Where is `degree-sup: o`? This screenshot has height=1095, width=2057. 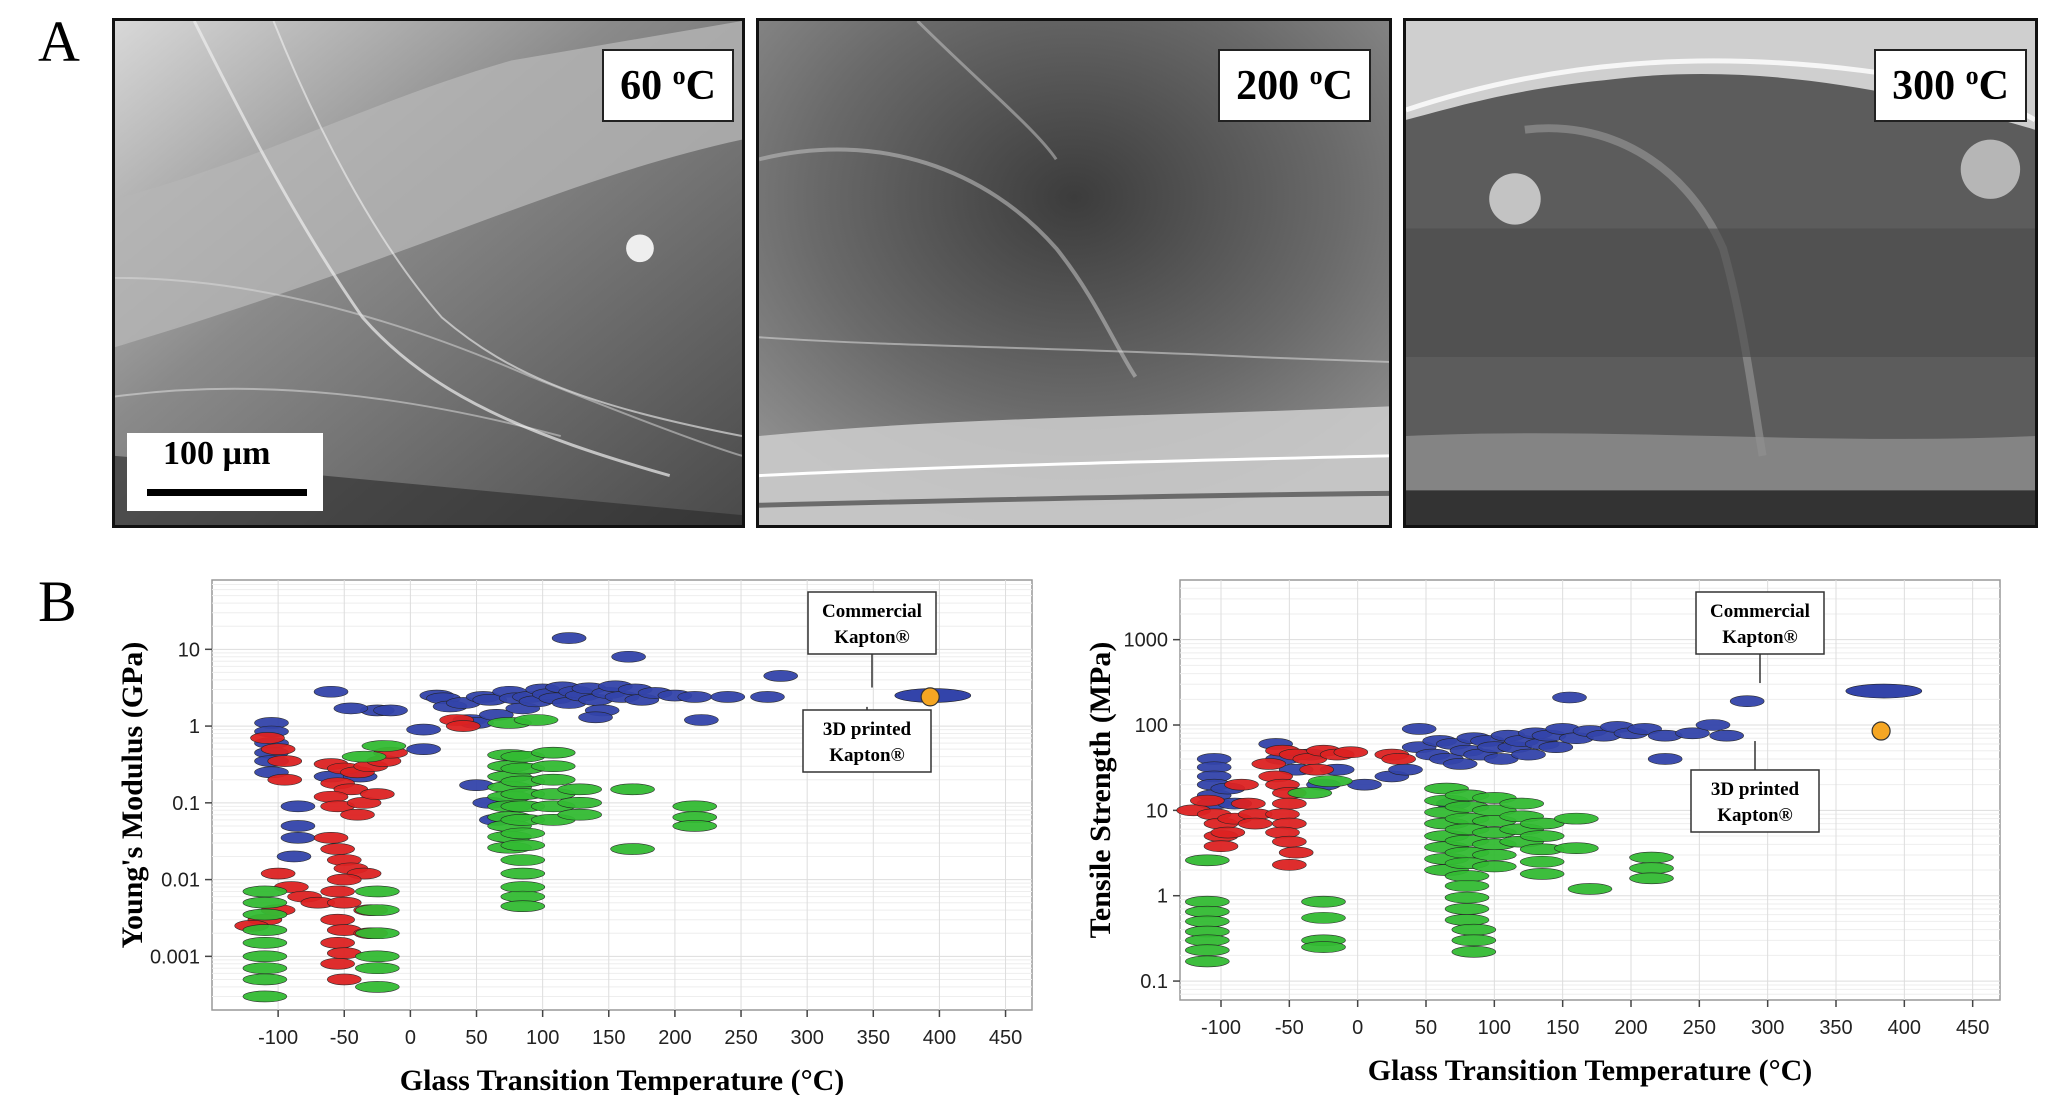
degree-sup: o is located at coordinates (679, 75).